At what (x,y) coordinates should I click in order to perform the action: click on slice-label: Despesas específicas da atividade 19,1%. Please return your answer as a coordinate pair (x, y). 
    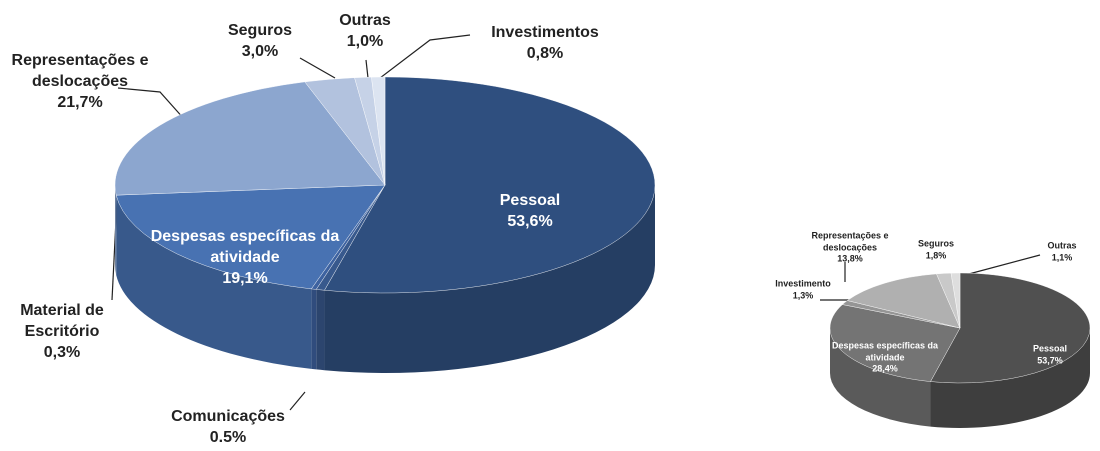
    Looking at the image, I should click on (245, 258).